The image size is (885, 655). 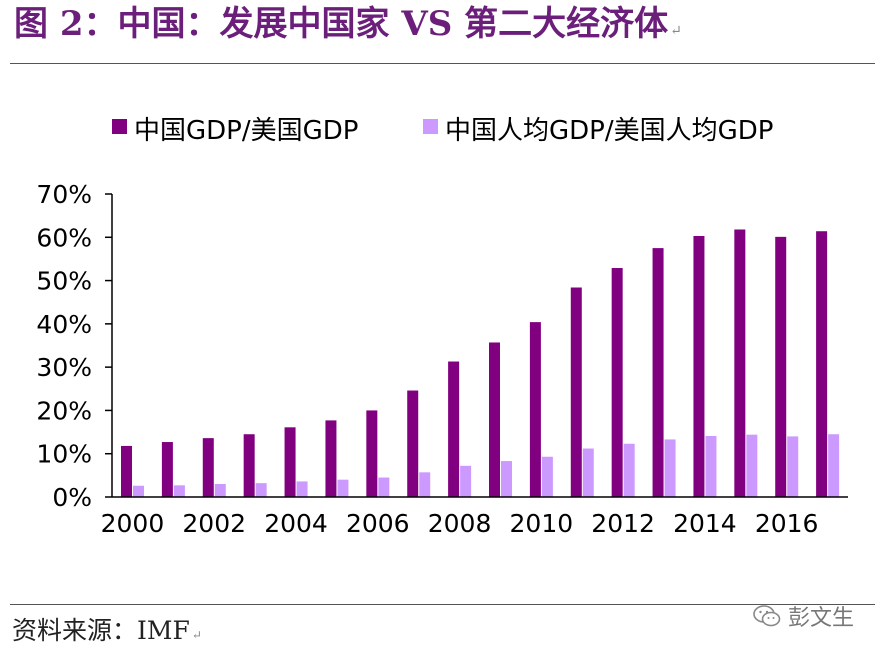 What do you see at coordinates (64, 410) in the screenshot?
I see `y-tick-label: 20%` at bounding box center [64, 410].